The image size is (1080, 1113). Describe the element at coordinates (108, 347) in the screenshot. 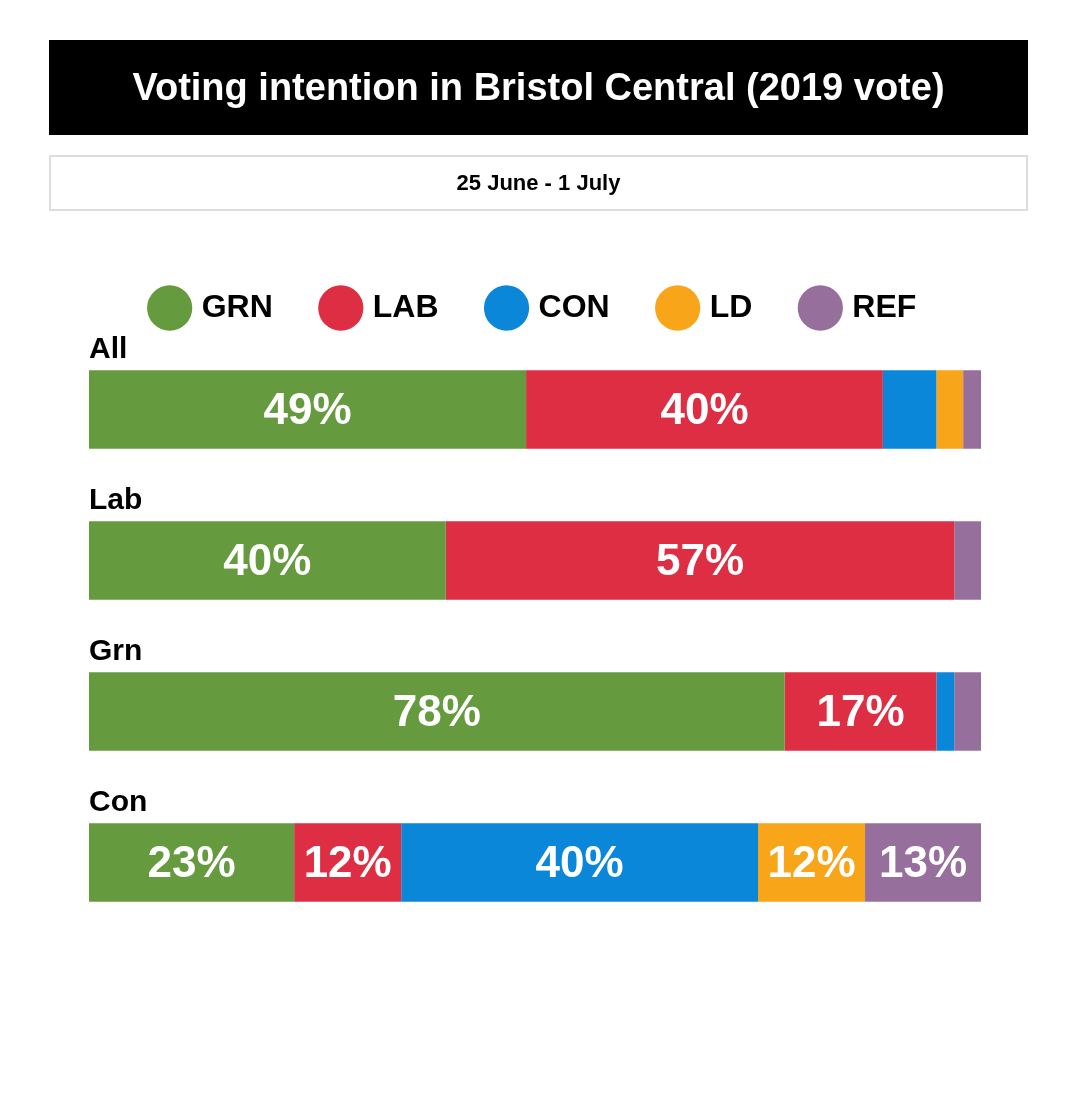

I see `y-tick-label: All` at that location.